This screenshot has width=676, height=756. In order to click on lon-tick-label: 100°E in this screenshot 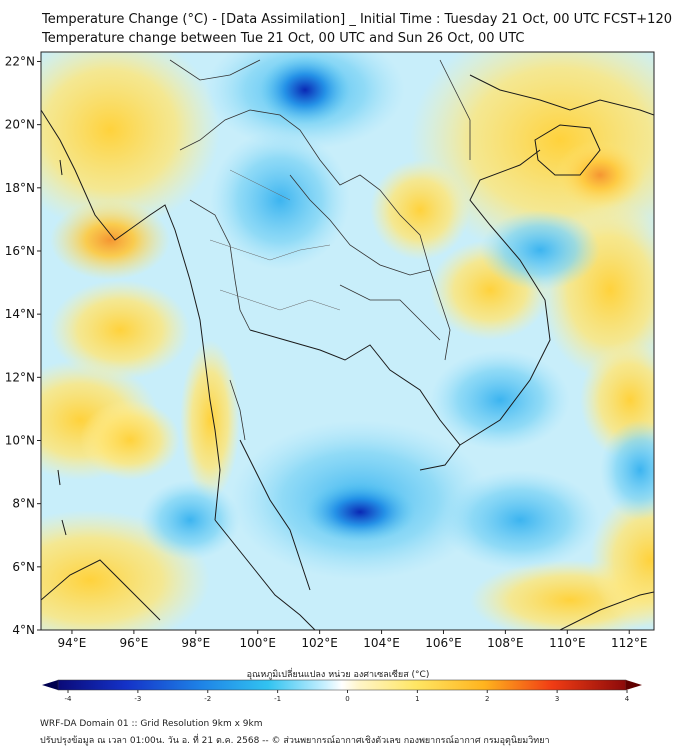, I will do `click(257, 643)`.